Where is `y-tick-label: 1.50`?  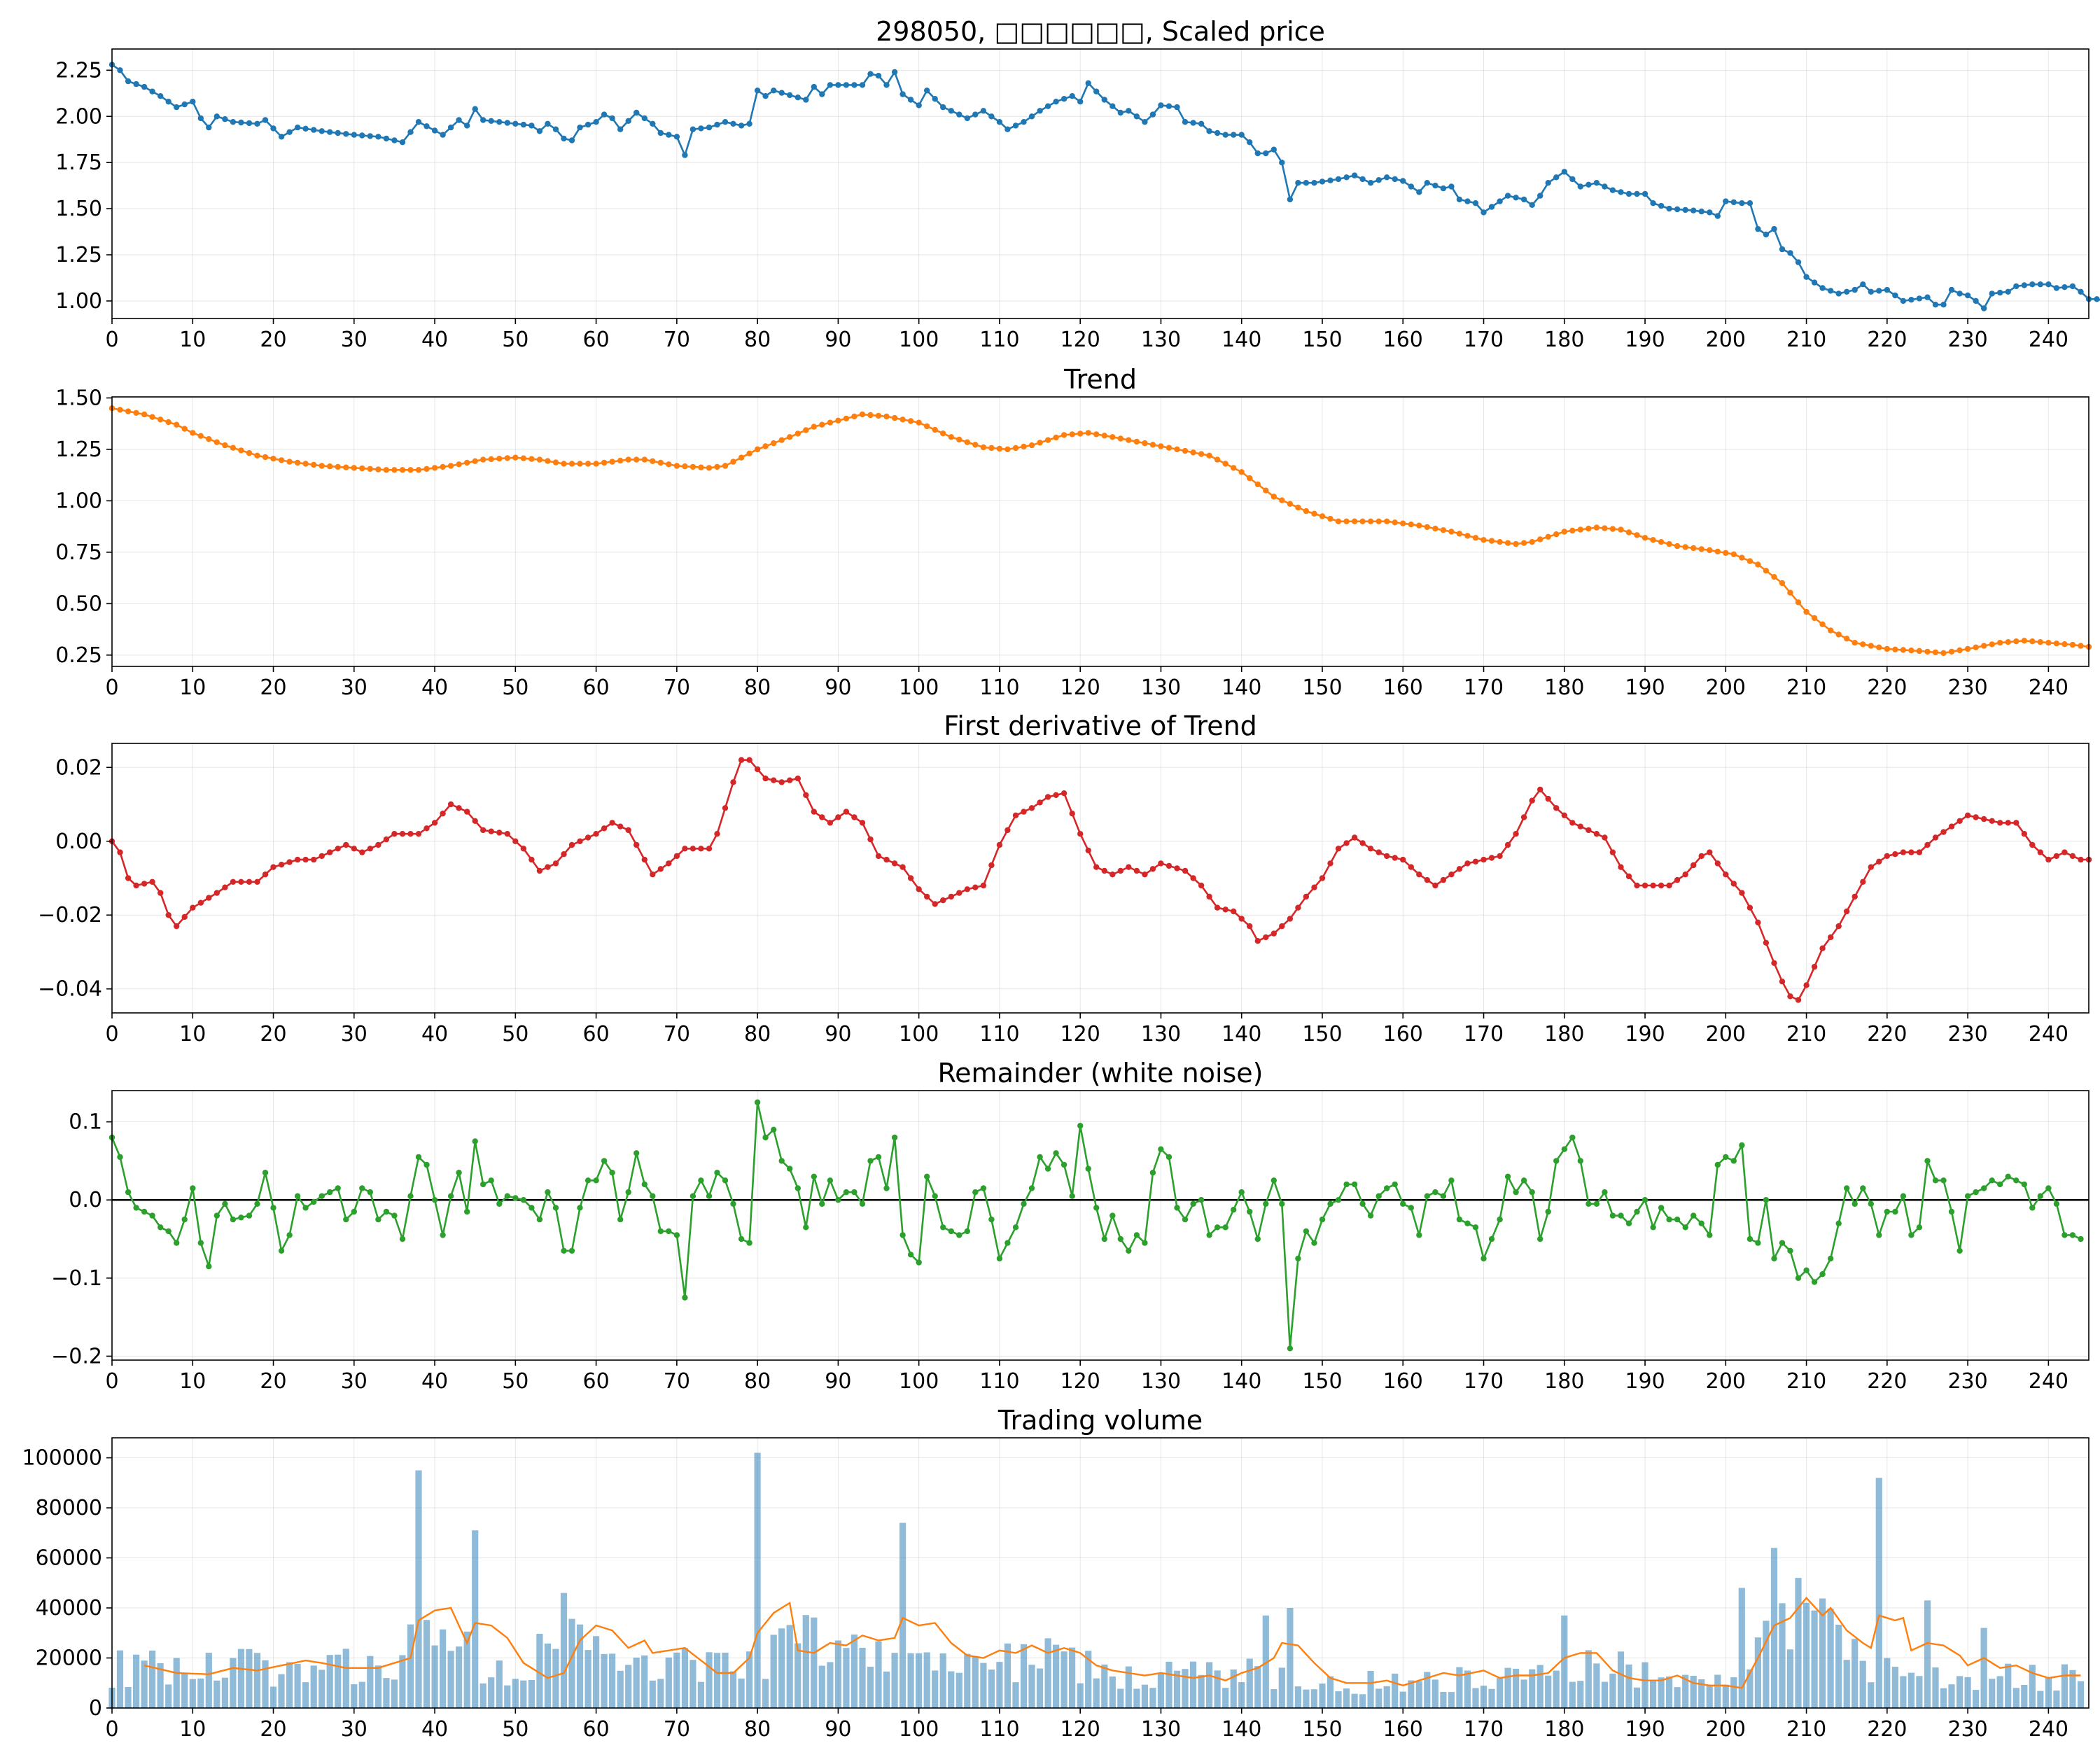
y-tick-label: 1.50 is located at coordinates (78, 209).